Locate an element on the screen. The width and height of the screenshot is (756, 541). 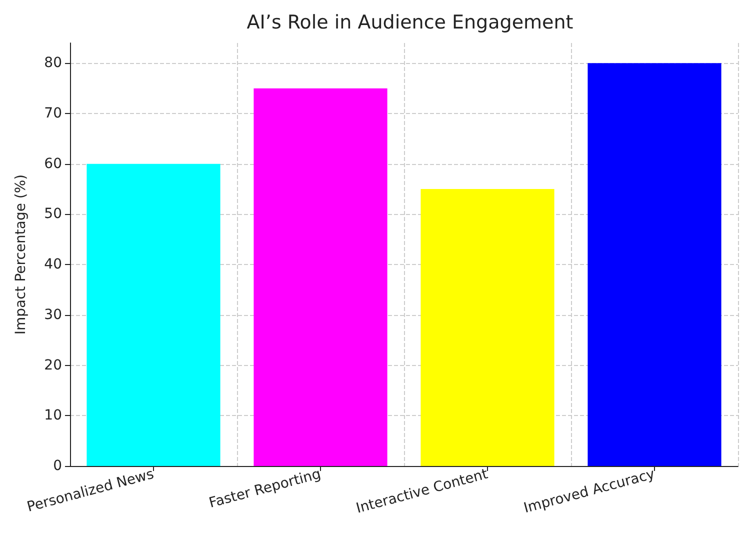
y-tick-label: 10 is located at coordinates (53, 416).